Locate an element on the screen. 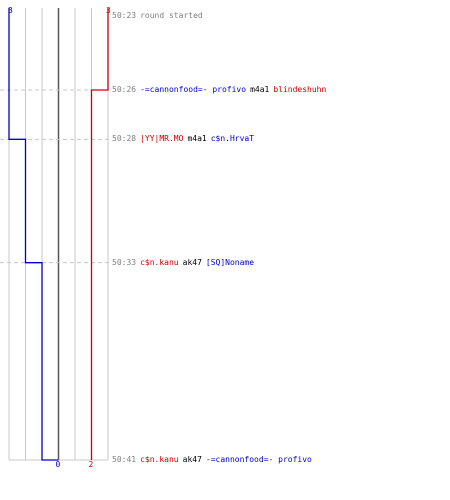  series-end-label-2: 2 is located at coordinates (91, 464).